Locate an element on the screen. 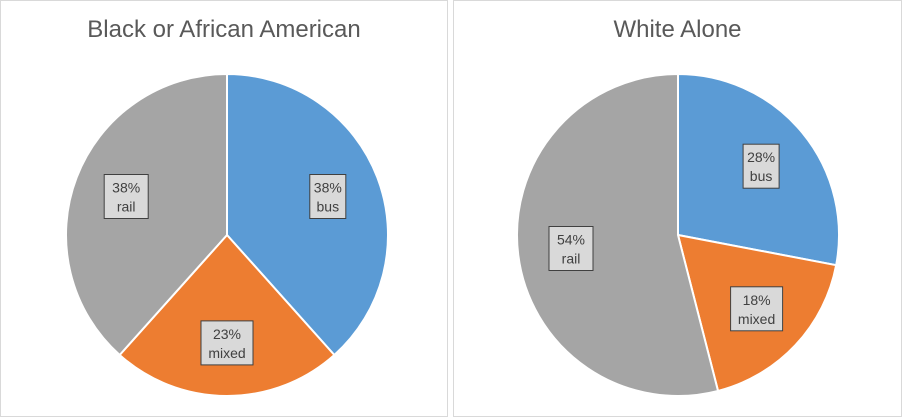 The height and width of the screenshot is (419, 903). data-label-rail: 38% rail is located at coordinates (126, 196).